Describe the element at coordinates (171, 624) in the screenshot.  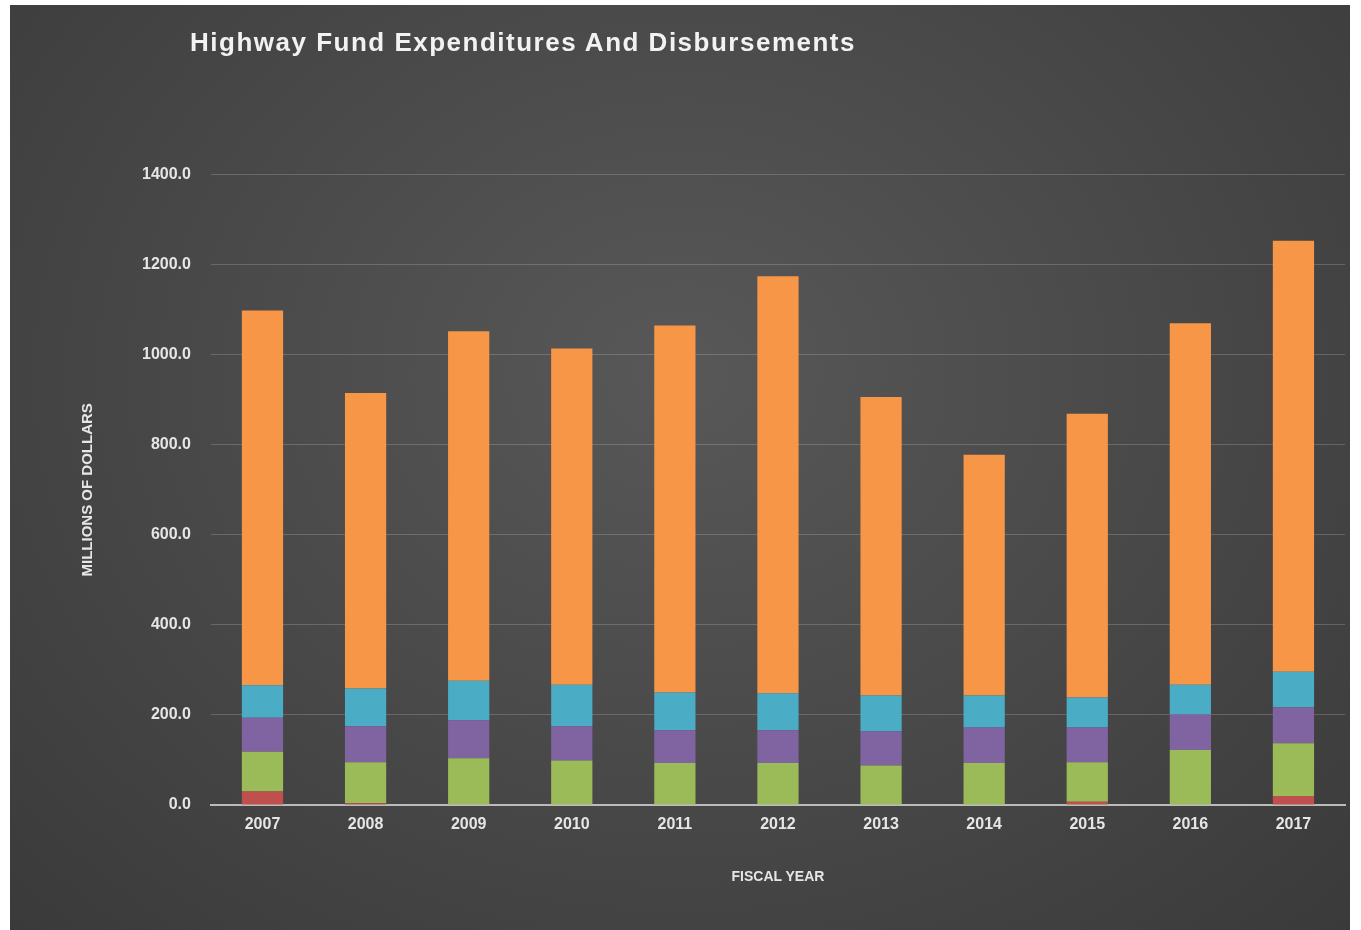
I see `y-tick-label: 400.0` at that location.